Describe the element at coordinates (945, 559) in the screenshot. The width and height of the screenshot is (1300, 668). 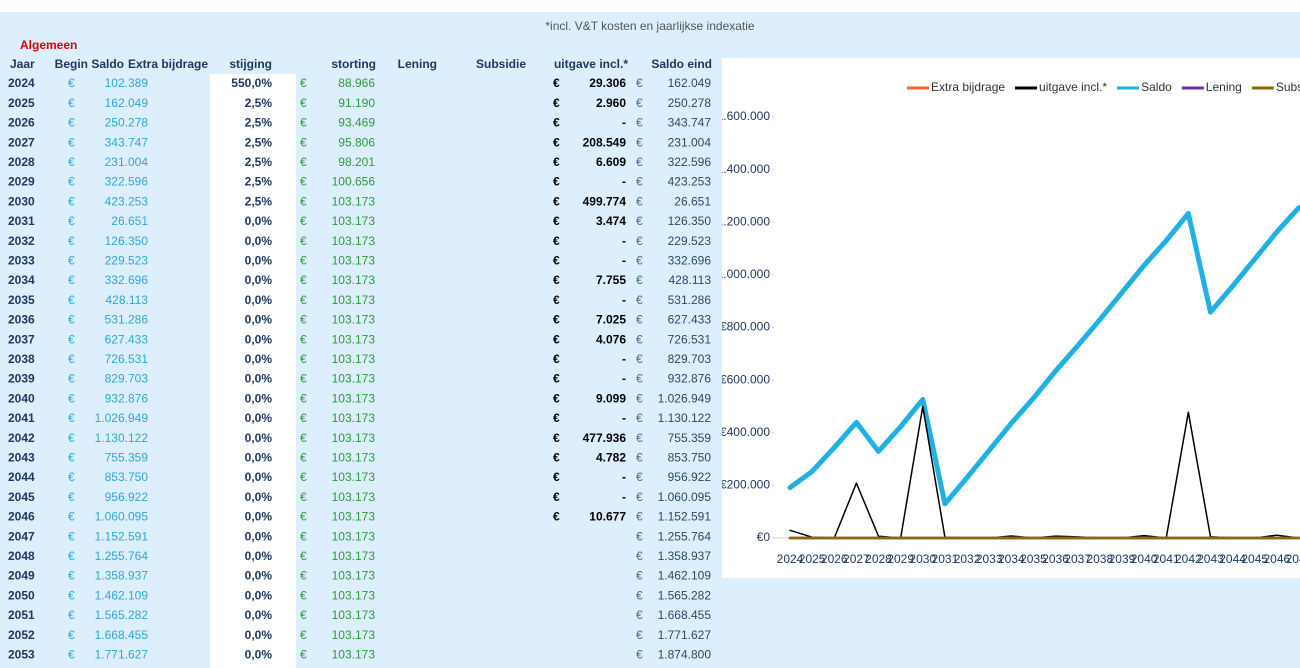
I see `x-tick-label: 2031` at that location.